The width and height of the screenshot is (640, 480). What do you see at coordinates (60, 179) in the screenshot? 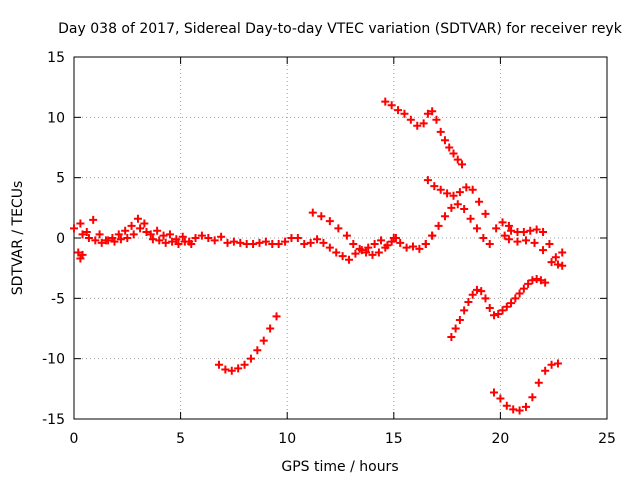
I see `y-tick-label: 5` at bounding box center [60, 179].